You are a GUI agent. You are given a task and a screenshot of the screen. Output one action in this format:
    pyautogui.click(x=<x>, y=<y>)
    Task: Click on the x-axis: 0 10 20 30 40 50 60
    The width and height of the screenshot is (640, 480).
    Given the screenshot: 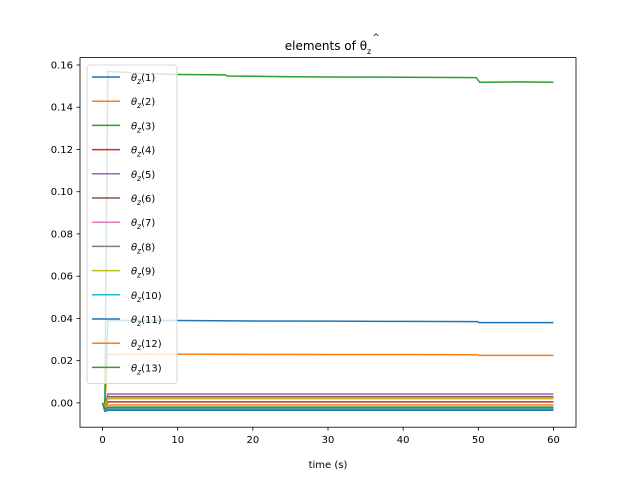 What is the action you would take?
    pyautogui.click(x=329, y=436)
    